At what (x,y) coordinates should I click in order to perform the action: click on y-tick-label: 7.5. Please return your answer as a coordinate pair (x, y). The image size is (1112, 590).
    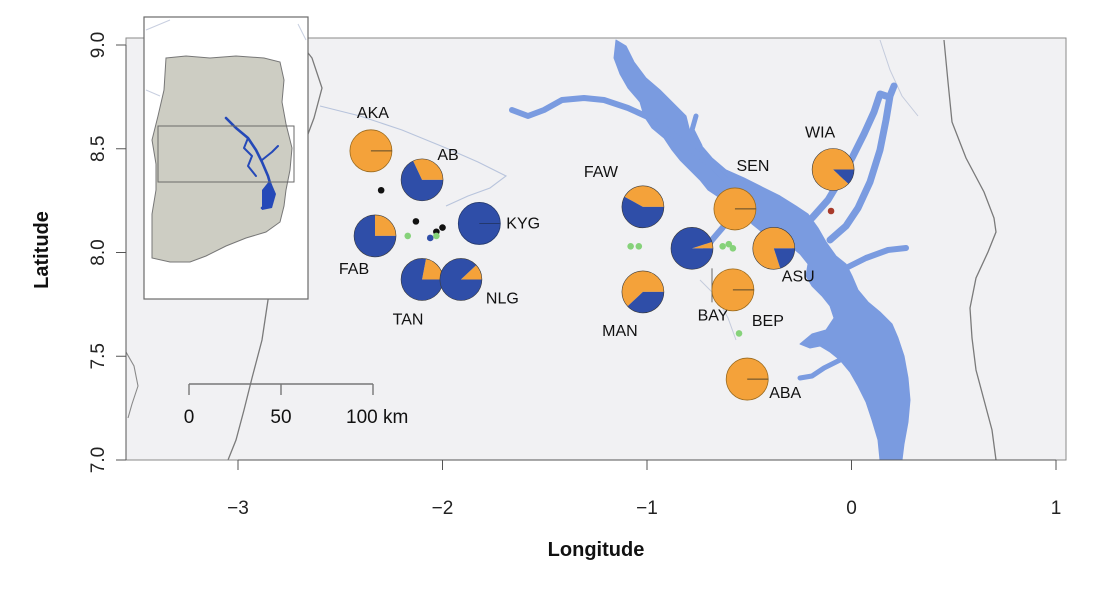
    Looking at the image, I should click on (98, 356).